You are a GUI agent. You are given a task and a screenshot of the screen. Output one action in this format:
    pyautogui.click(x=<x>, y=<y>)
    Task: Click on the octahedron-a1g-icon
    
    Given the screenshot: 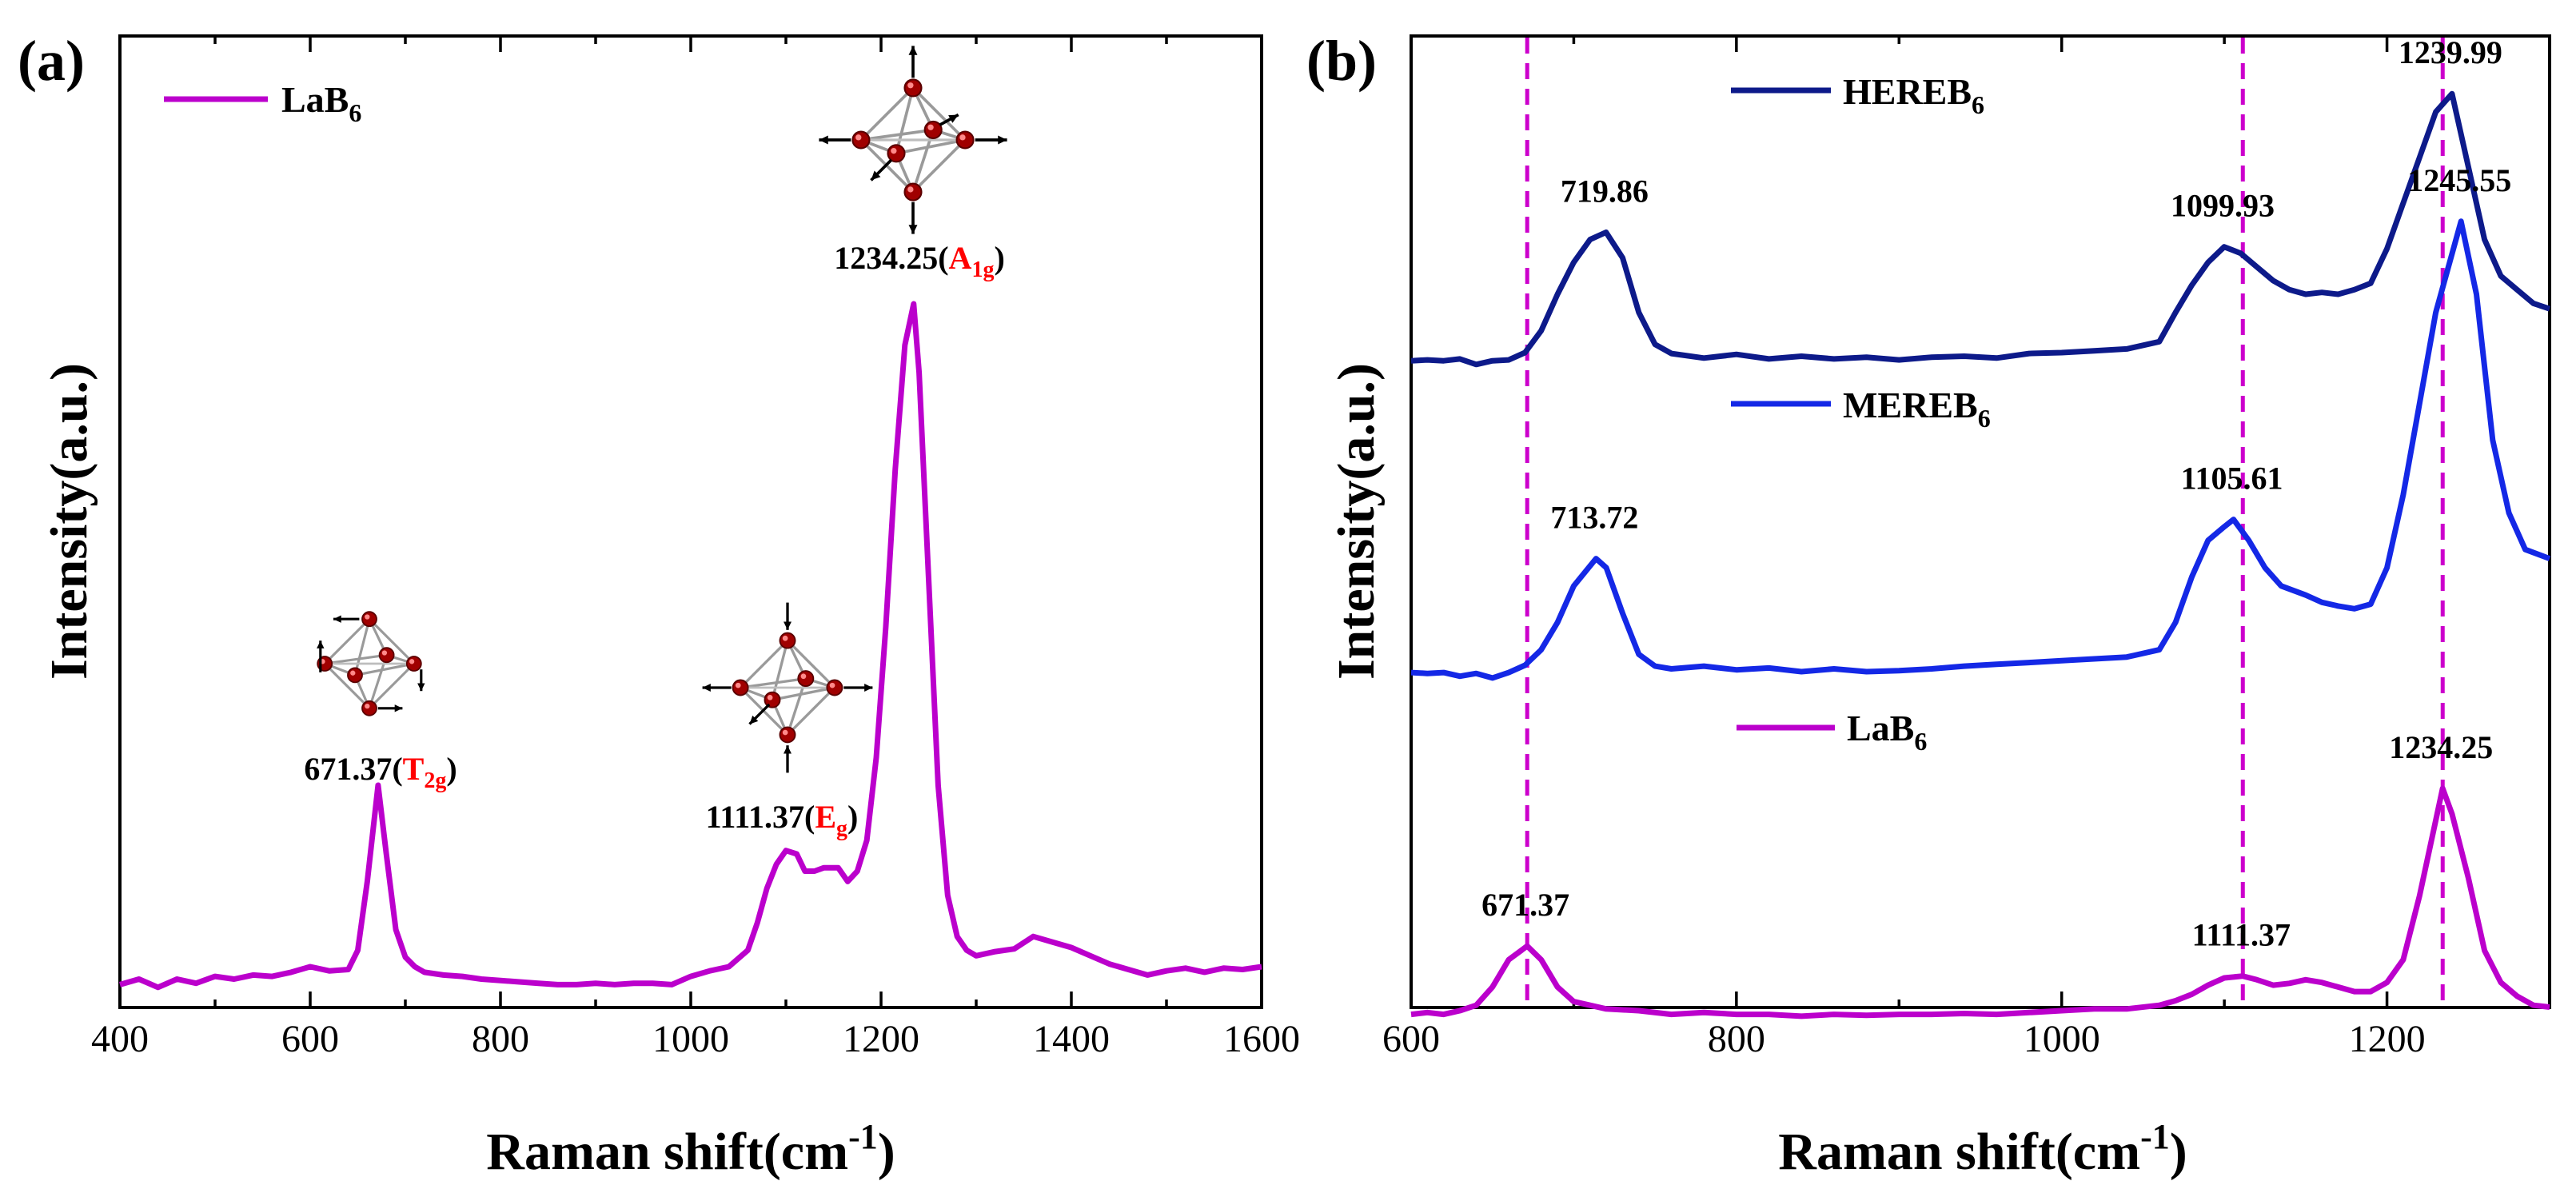 What is the action you would take?
    pyautogui.click(x=913, y=140)
    